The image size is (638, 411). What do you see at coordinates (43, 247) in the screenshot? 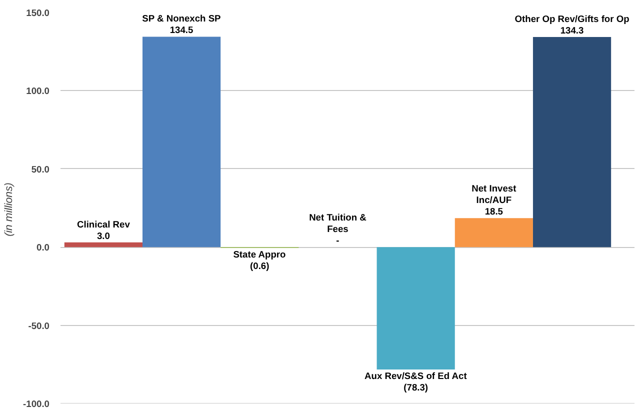
I see `y-tick-label: 0.0` at bounding box center [43, 247].